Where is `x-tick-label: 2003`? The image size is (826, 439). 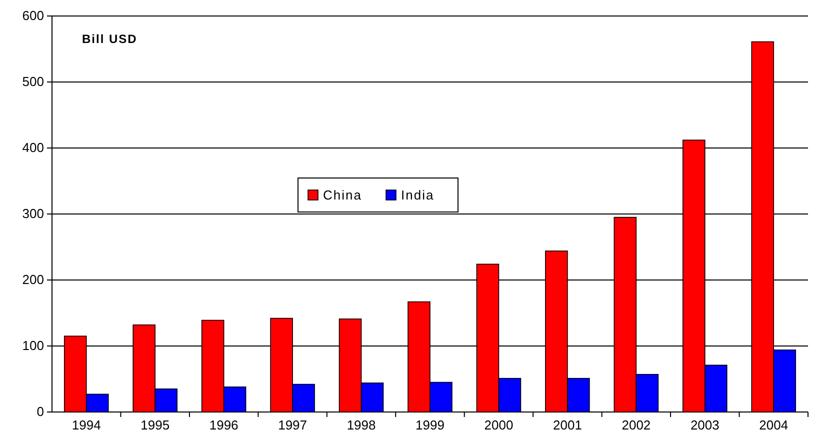
x-tick-label: 2003 is located at coordinates (705, 424).